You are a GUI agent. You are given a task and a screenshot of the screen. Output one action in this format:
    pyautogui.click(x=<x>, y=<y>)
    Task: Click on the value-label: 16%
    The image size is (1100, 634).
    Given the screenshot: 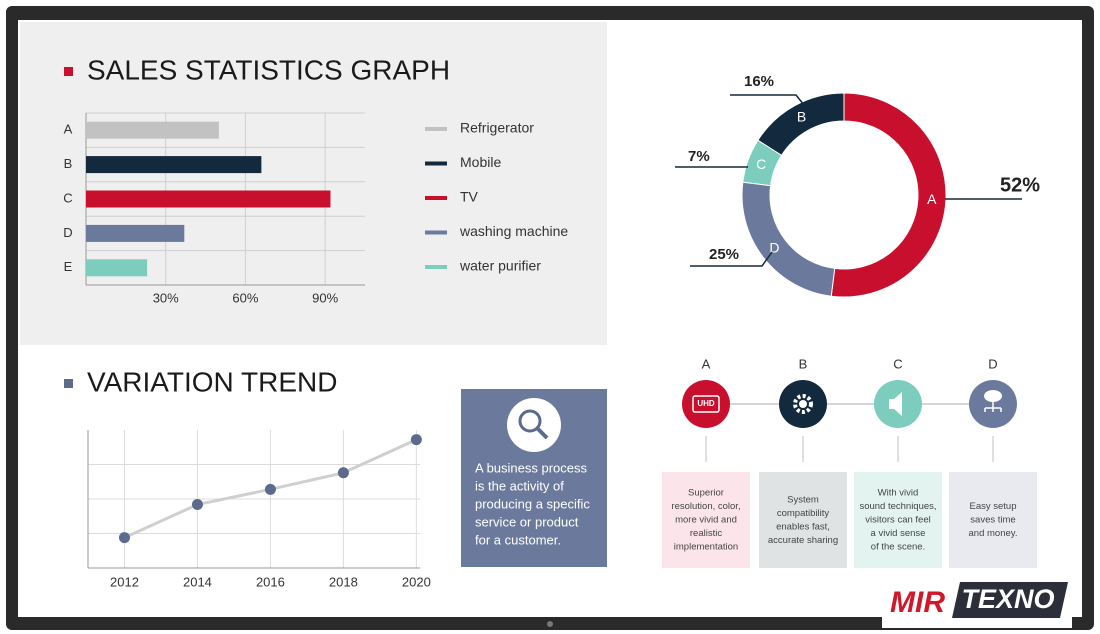 What is the action you would take?
    pyautogui.click(x=759, y=81)
    